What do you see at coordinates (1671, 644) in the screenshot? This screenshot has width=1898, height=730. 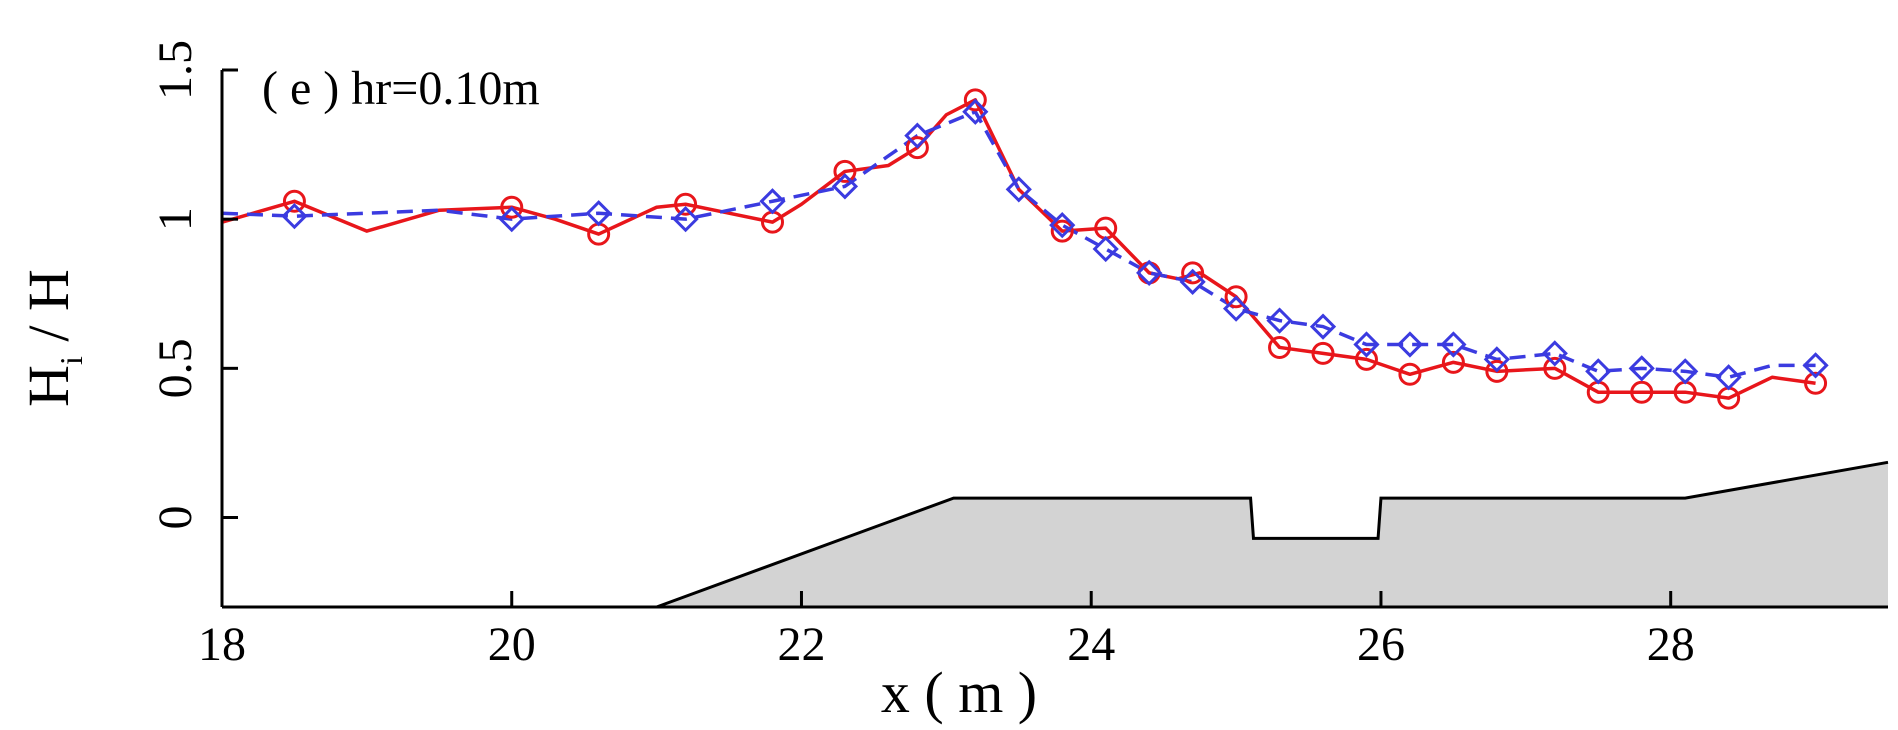 I see `x-tick-label: 28` at bounding box center [1671, 644].